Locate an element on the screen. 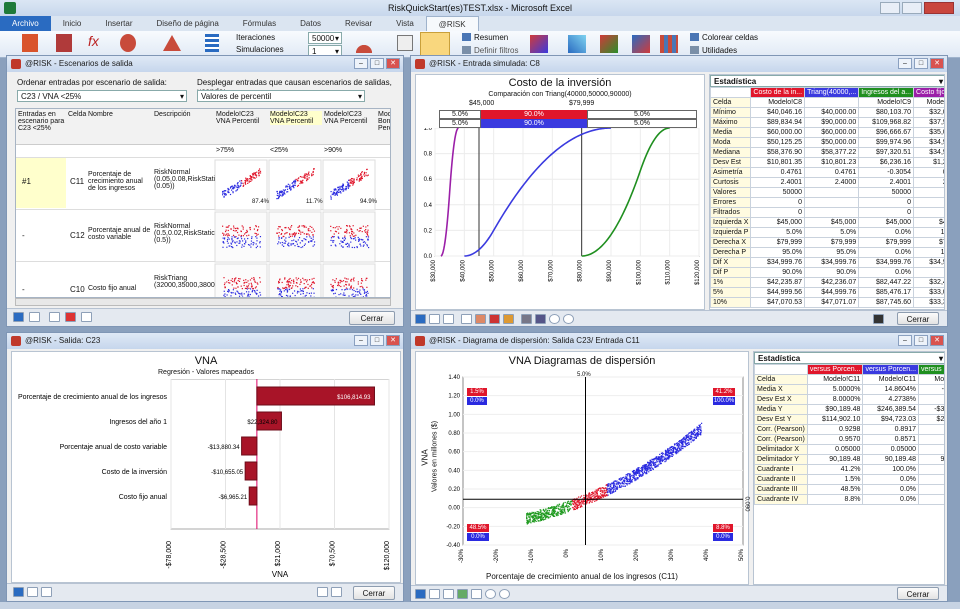 The height and width of the screenshot is (609, 960). scenarios-close-button: Cerrar is located at coordinates (372, 318).